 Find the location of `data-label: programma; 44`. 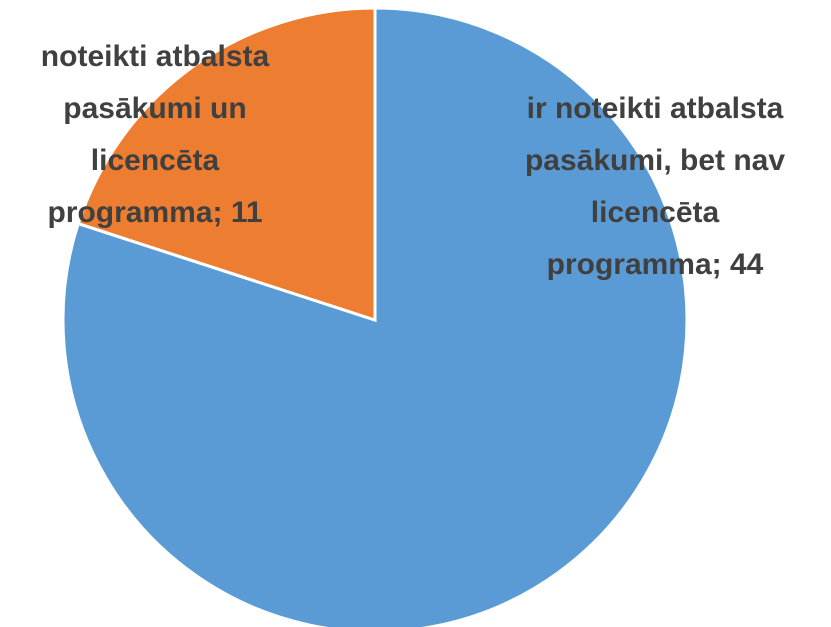

data-label: programma; 44 is located at coordinates (655, 264).